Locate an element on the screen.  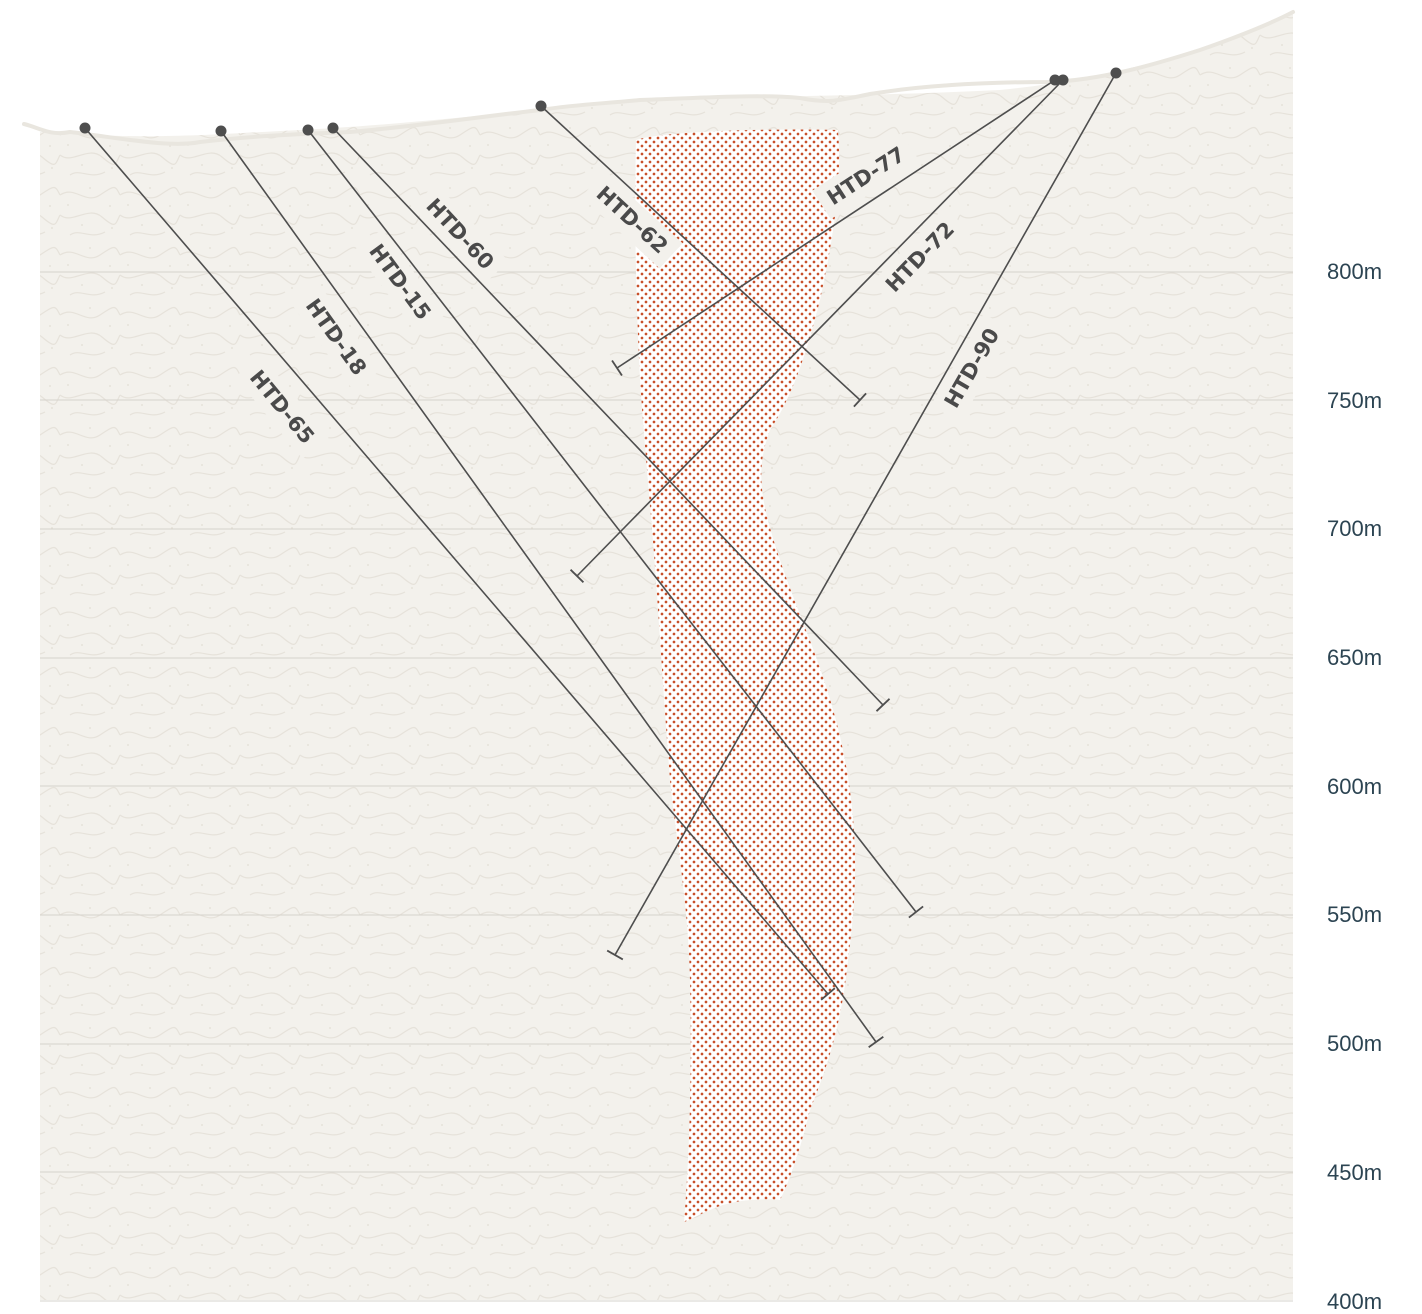
elevation-label-800m: 800m is located at coordinates (1354, 271).